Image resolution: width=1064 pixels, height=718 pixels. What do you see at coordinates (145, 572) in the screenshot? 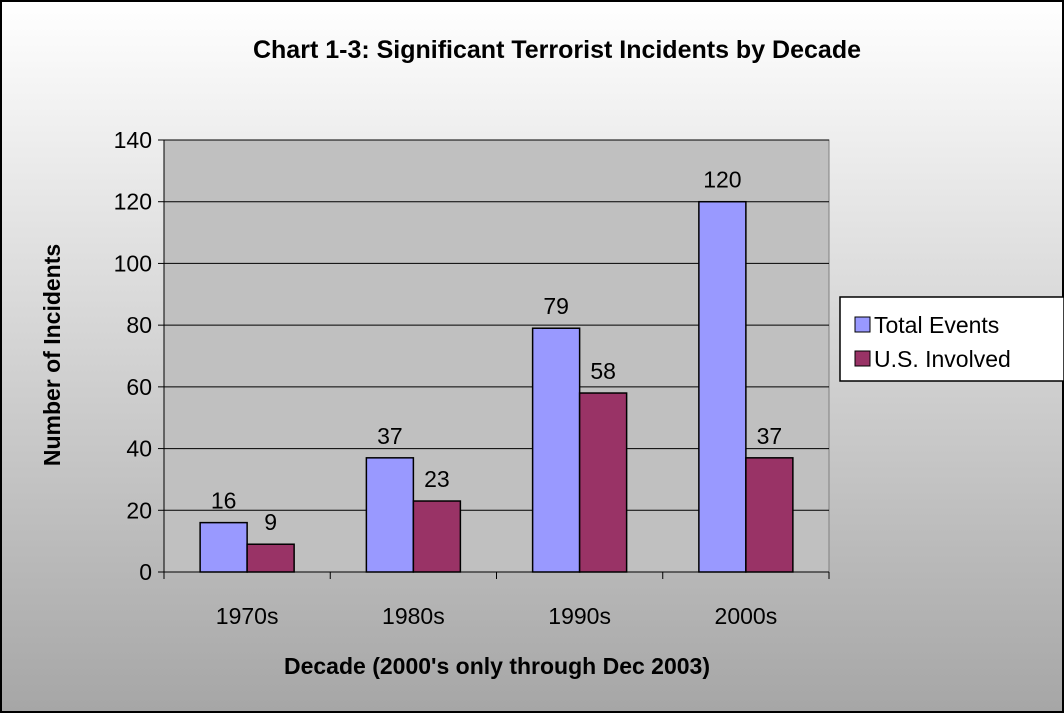
I see `y-tick-label: 0` at bounding box center [145, 572].